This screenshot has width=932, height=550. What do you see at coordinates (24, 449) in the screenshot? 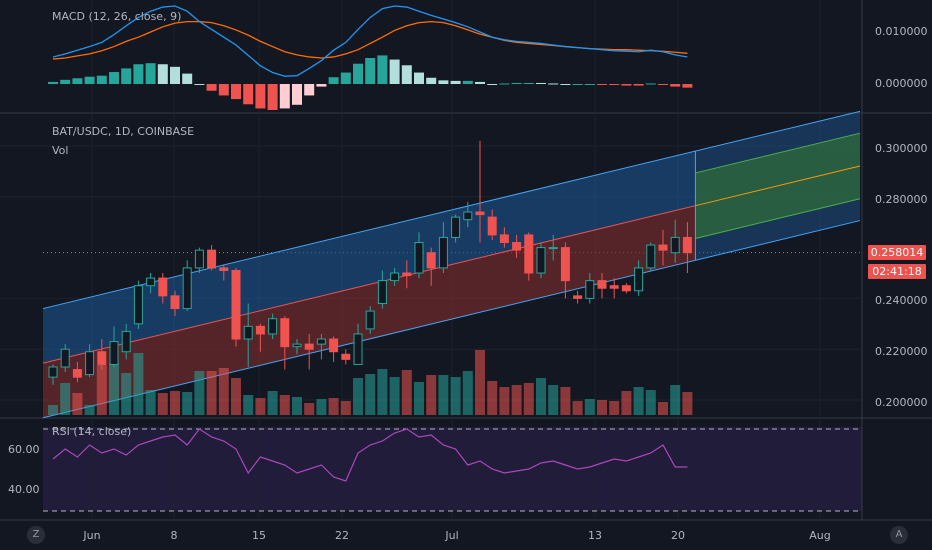
I see `rsi-tick-60: 60.00` at bounding box center [24, 449].